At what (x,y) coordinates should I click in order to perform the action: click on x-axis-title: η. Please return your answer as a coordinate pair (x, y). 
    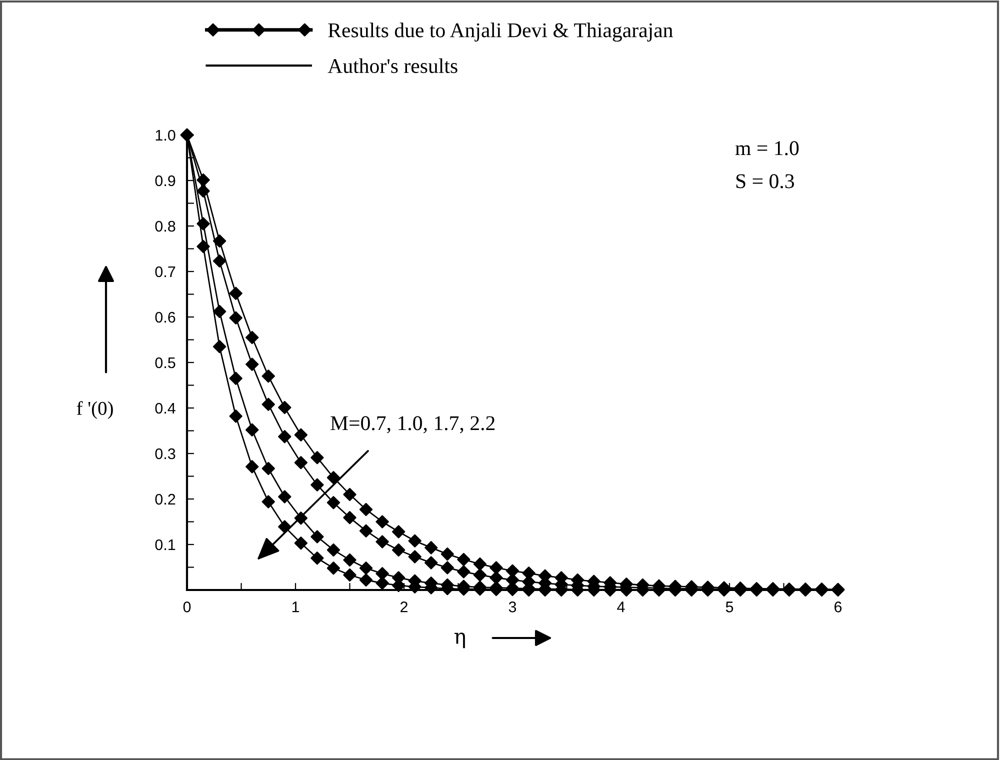
    Looking at the image, I should click on (459, 640).